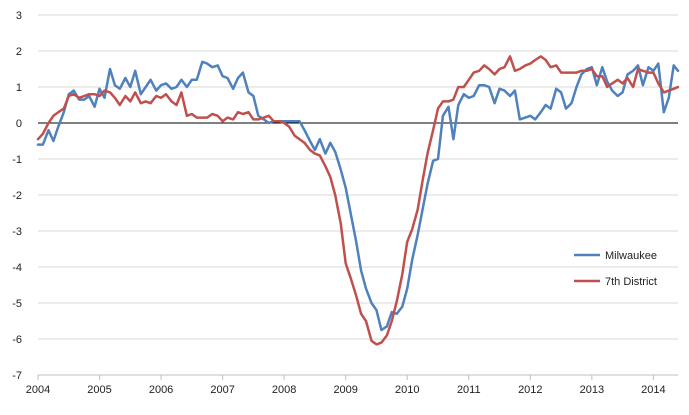  What do you see at coordinates (17, 268) in the screenshot?
I see `y-tick-label: -4` at bounding box center [17, 268].